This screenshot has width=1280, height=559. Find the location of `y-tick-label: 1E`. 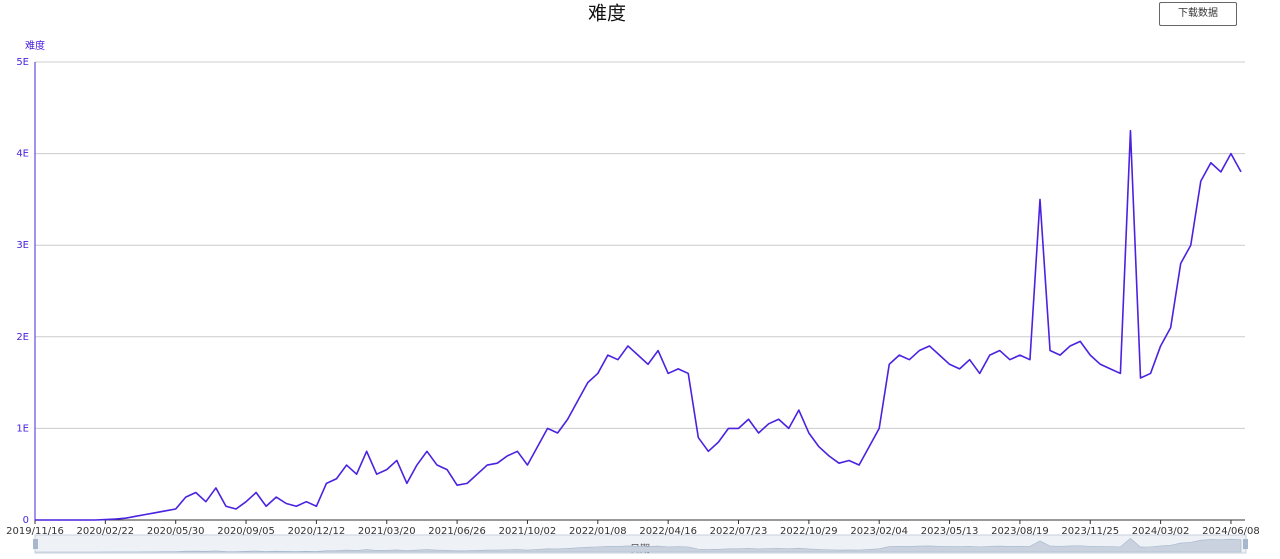

y-tick-label: 1E is located at coordinates (22, 428).